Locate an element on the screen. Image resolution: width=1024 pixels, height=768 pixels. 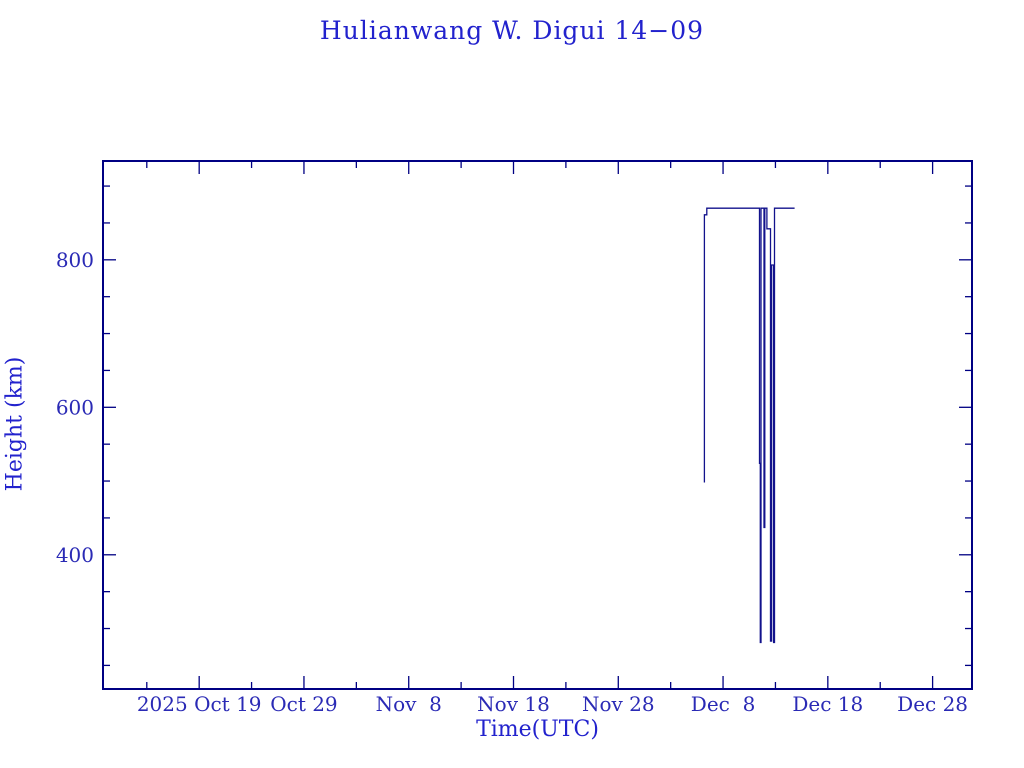
chart-title: Hulianwang W. Digui 14−09 is located at coordinates (512, 30).